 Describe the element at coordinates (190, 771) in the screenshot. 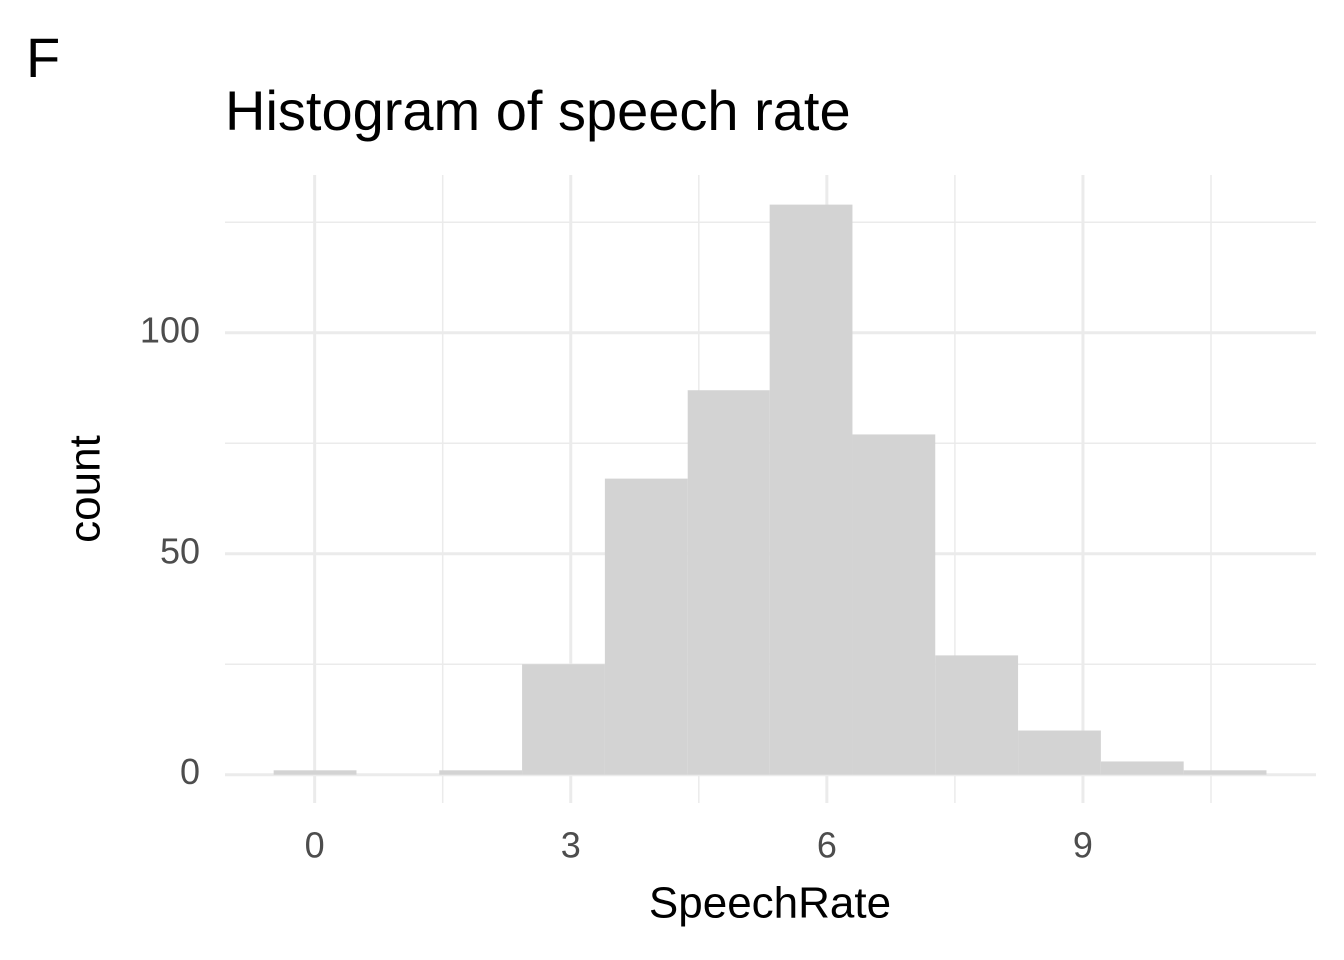

I see `y-tick-label: 0` at that location.